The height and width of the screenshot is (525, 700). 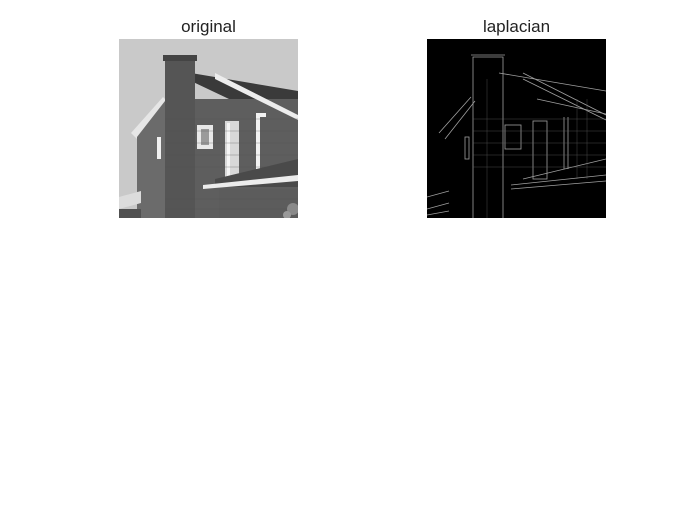 What do you see at coordinates (208, 128) in the screenshot?
I see `original-house-image` at bounding box center [208, 128].